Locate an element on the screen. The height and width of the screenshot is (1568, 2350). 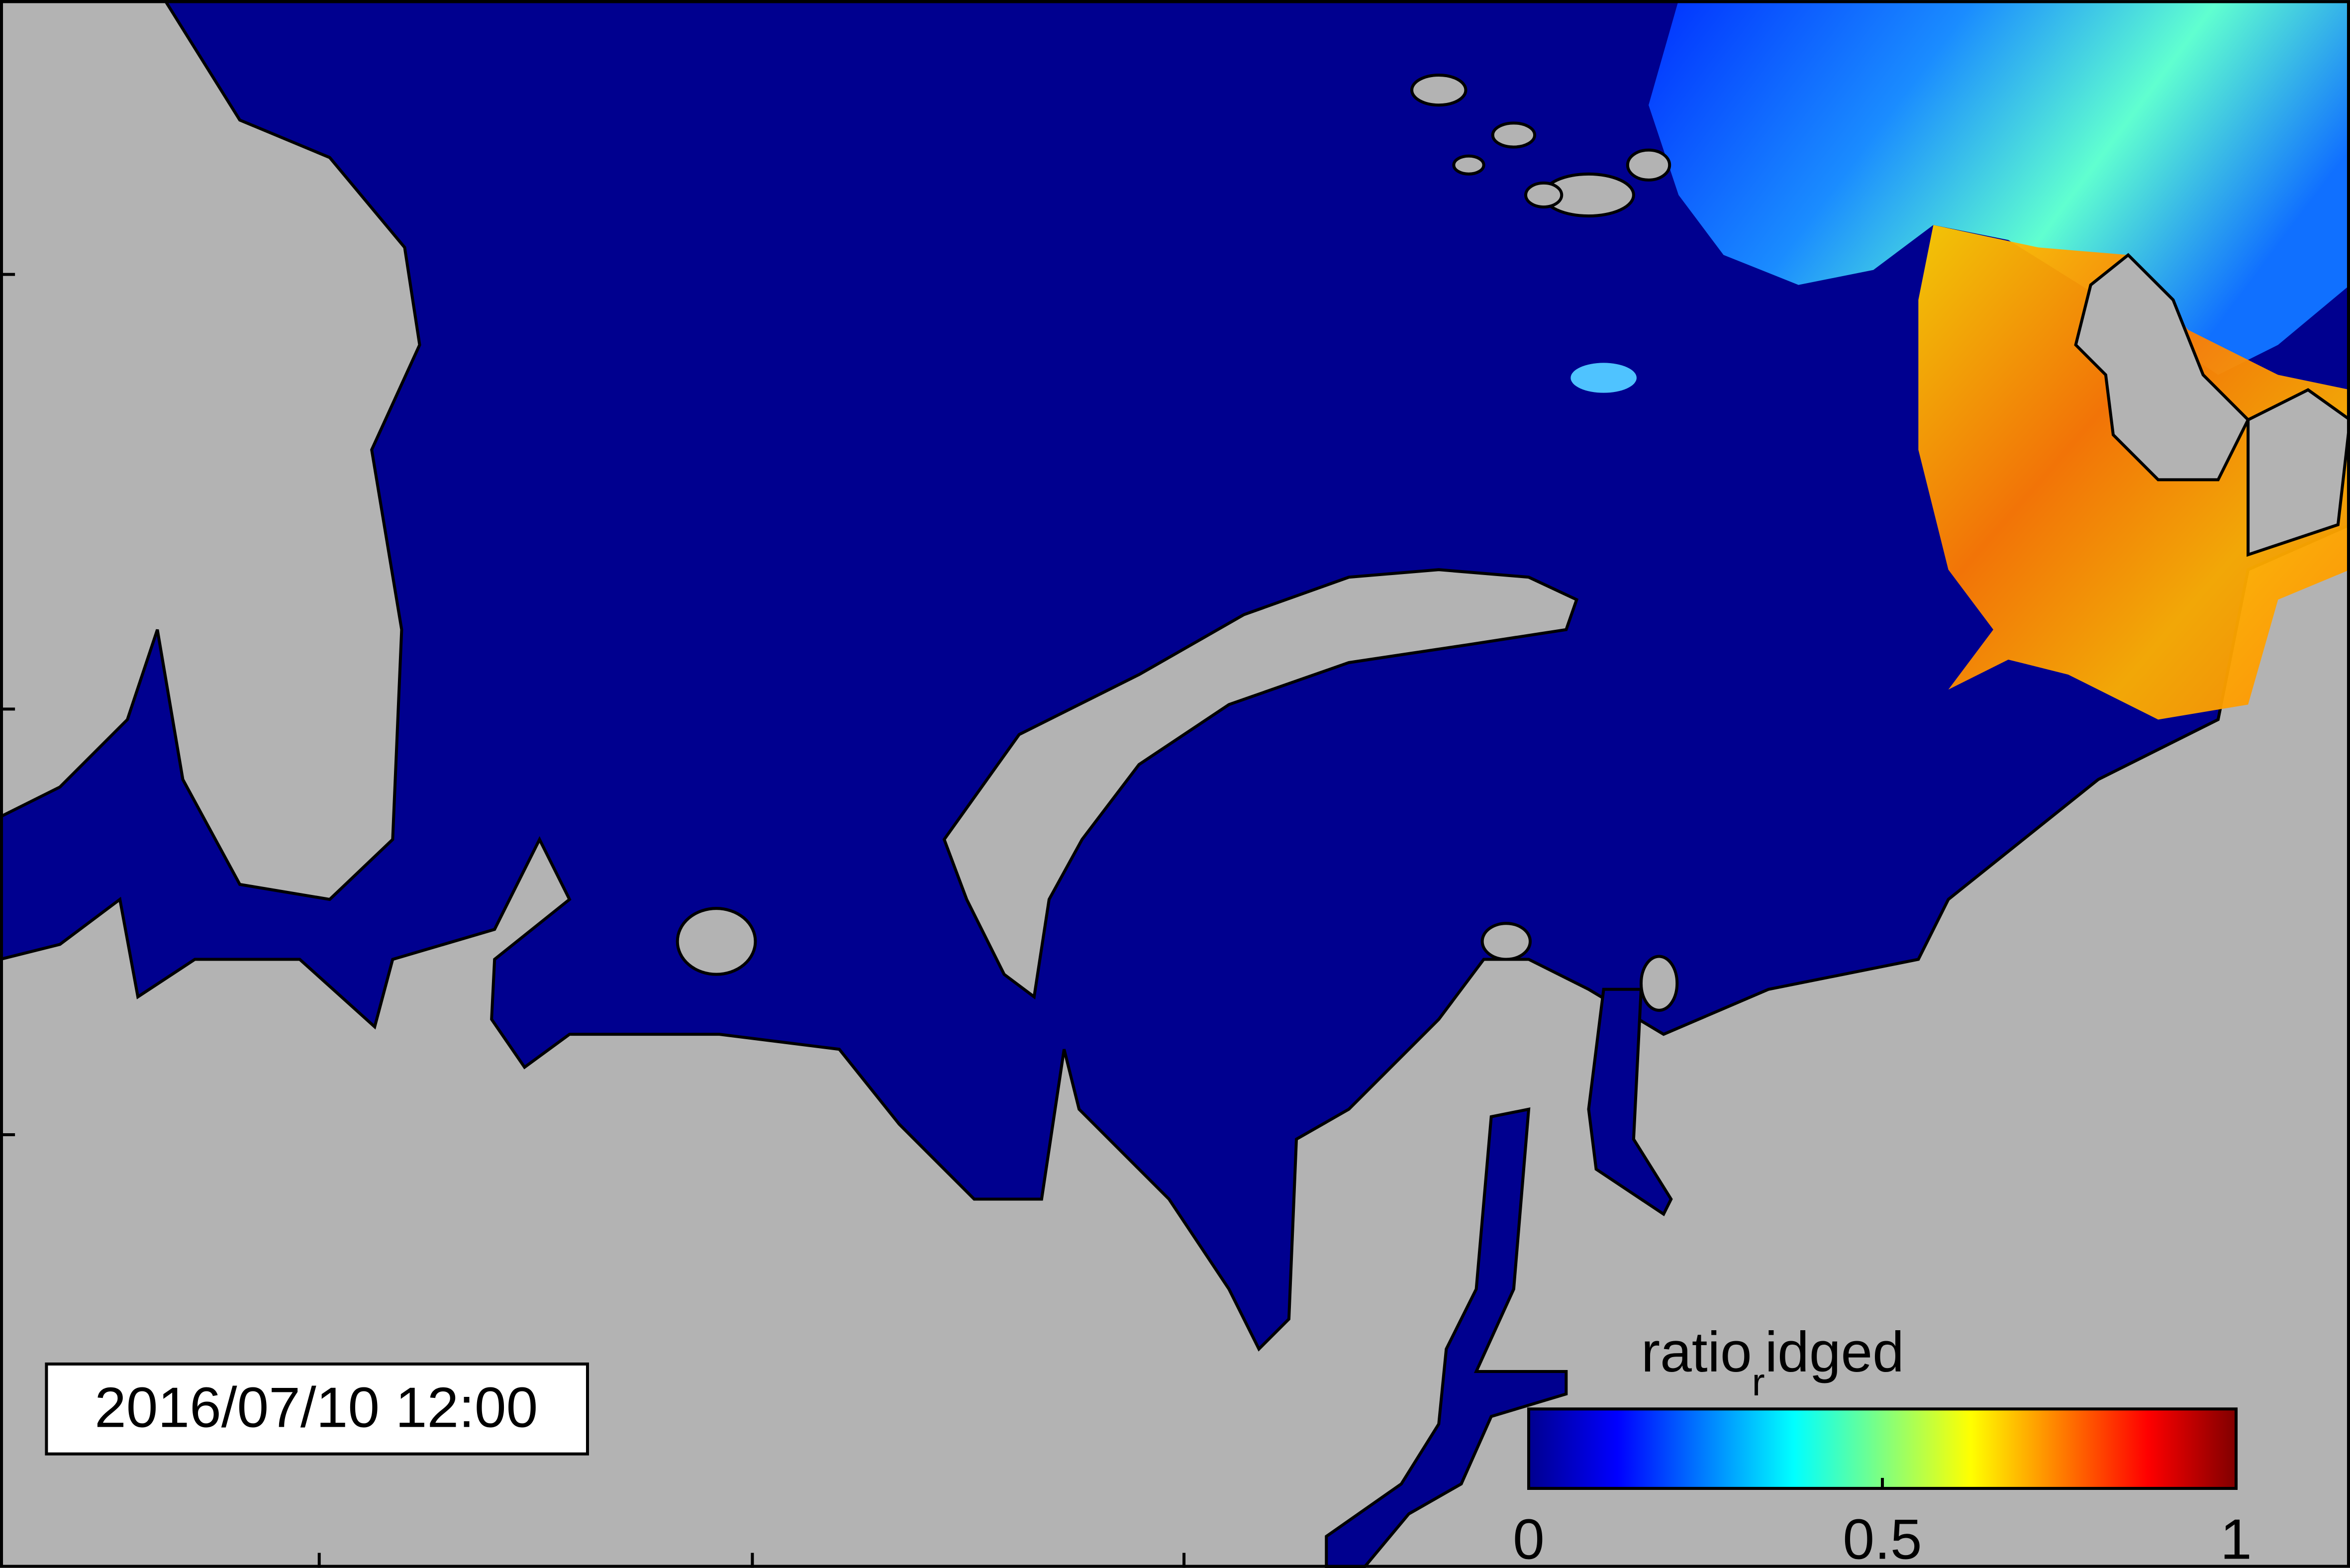
colorbar-tick-label: 0.5 is located at coordinates (1882, 1538).